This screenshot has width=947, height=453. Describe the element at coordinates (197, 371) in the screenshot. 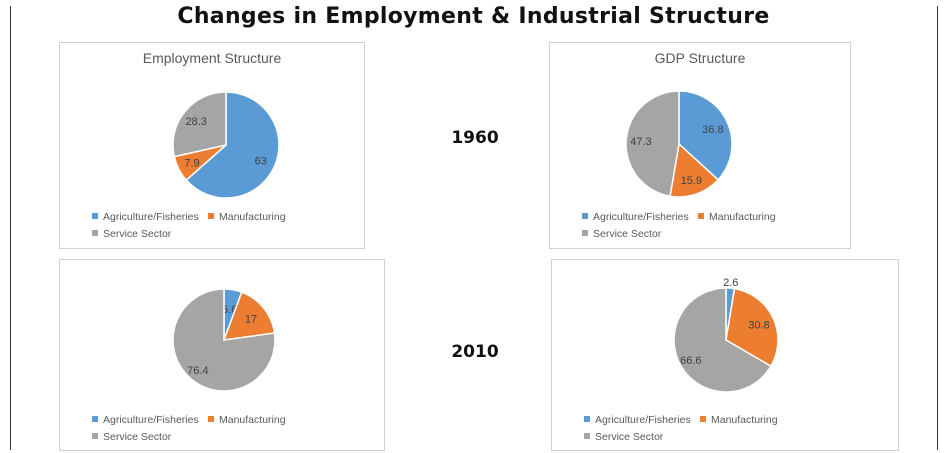

I see `data-label-service-sector: 76.4` at that location.